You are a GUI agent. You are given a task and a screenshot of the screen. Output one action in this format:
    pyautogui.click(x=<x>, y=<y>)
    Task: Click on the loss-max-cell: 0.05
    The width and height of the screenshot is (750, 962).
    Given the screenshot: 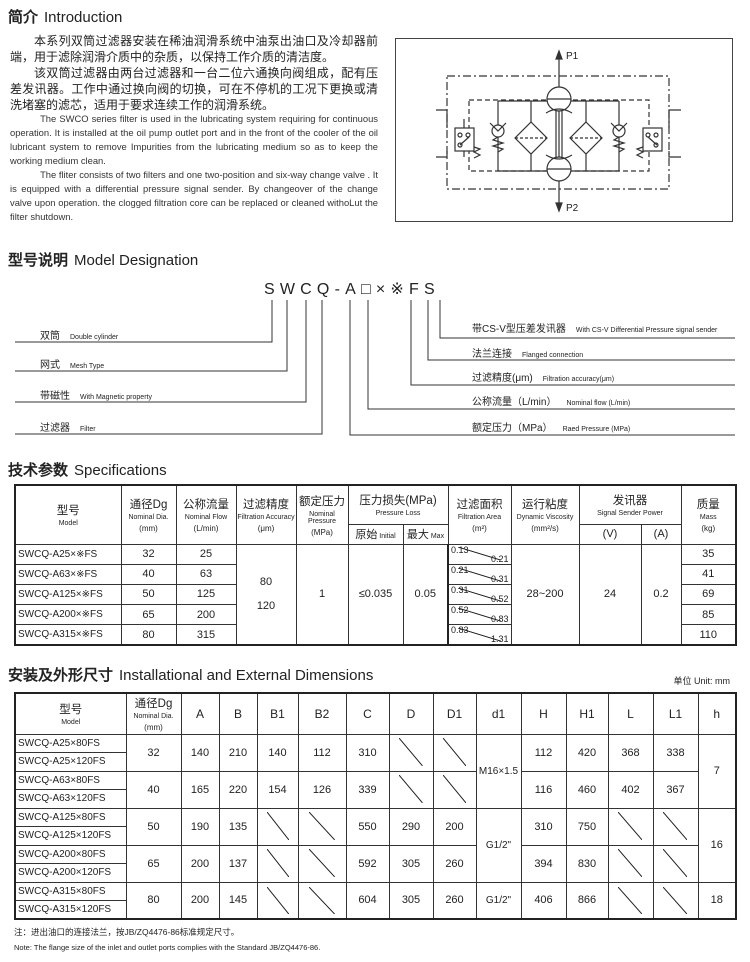 What is the action you would take?
    pyautogui.click(x=425, y=594)
    